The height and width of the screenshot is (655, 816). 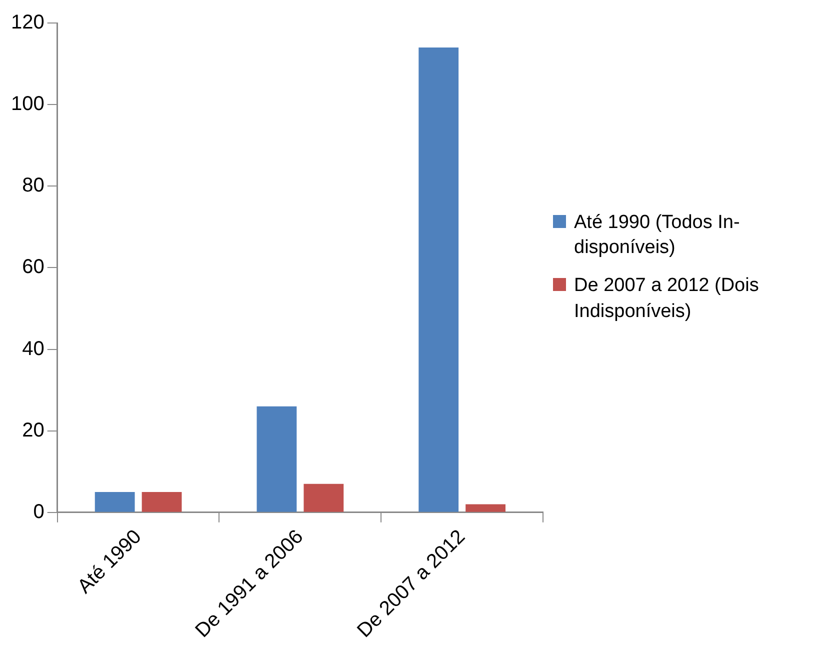 I want to click on y-tick-label: 100, so click(x=27, y=104).